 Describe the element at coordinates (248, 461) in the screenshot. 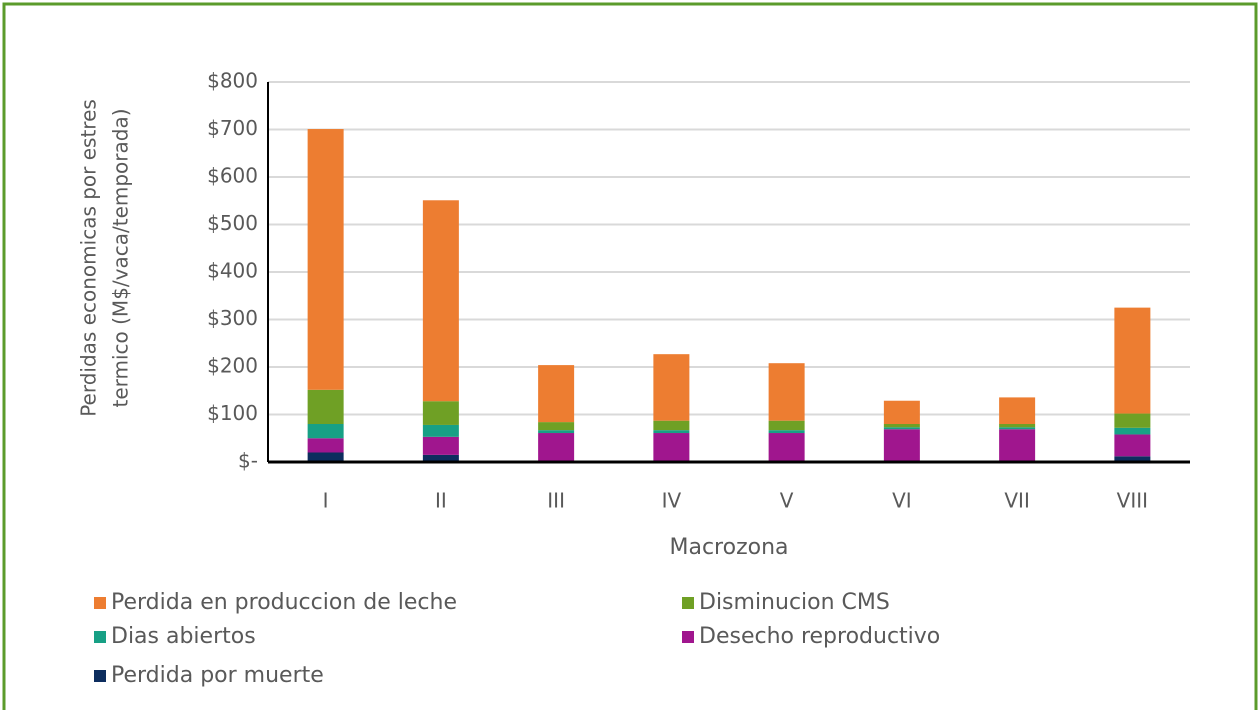

I see `y-tick-label: $-` at that location.